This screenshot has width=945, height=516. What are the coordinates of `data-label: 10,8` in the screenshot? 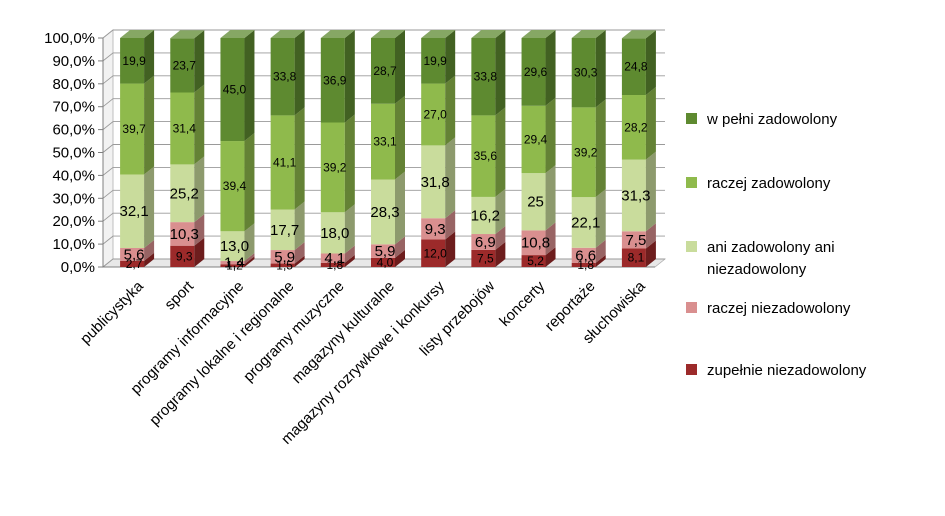 It's located at (535, 243).